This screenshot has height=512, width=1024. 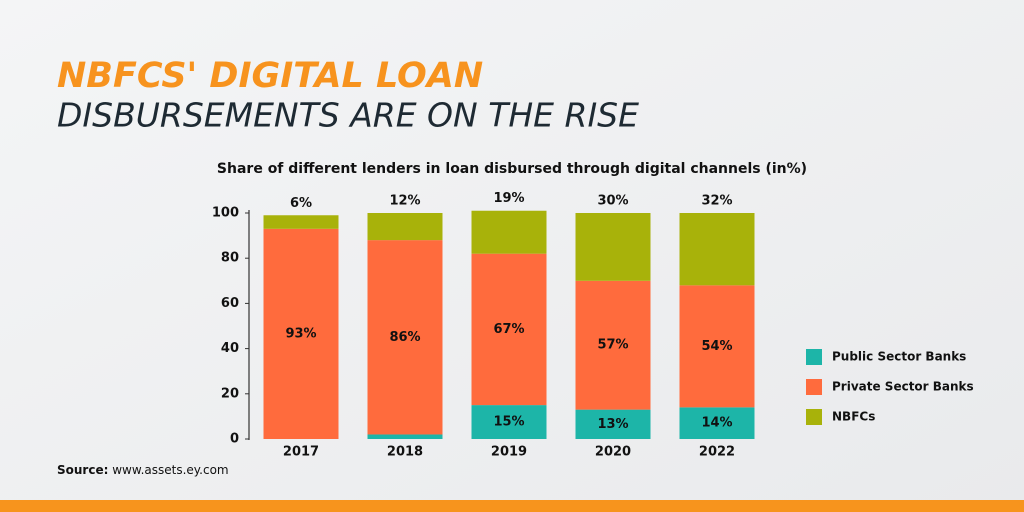 I want to click on source: Source: www.assets.ey.com, so click(x=143, y=470).